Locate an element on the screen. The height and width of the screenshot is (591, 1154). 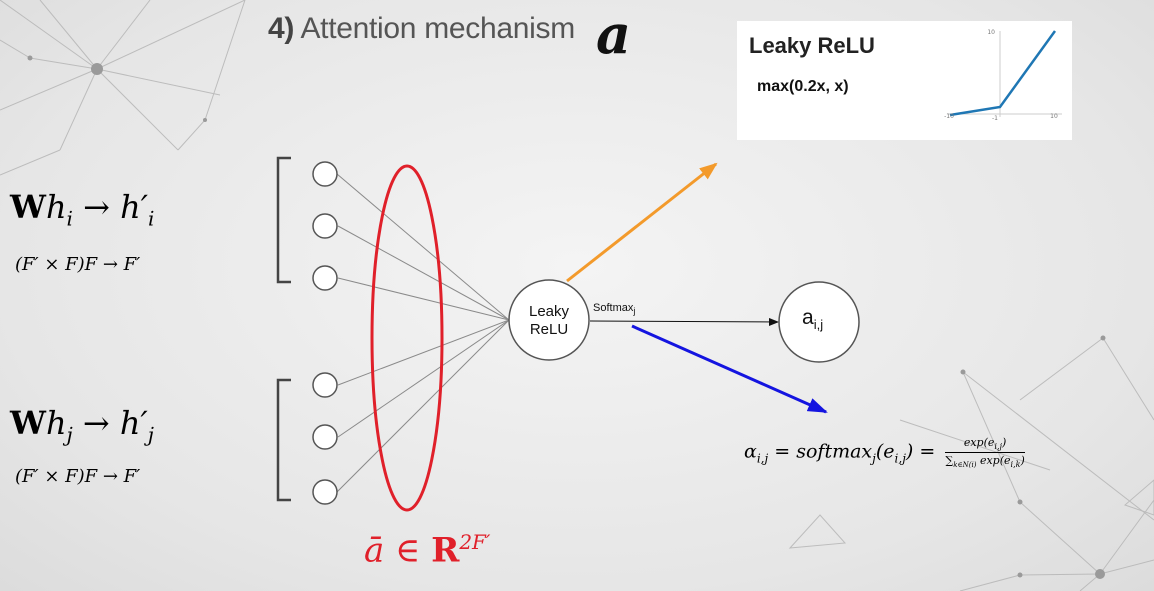
aij-node is located at coordinates (819, 322).